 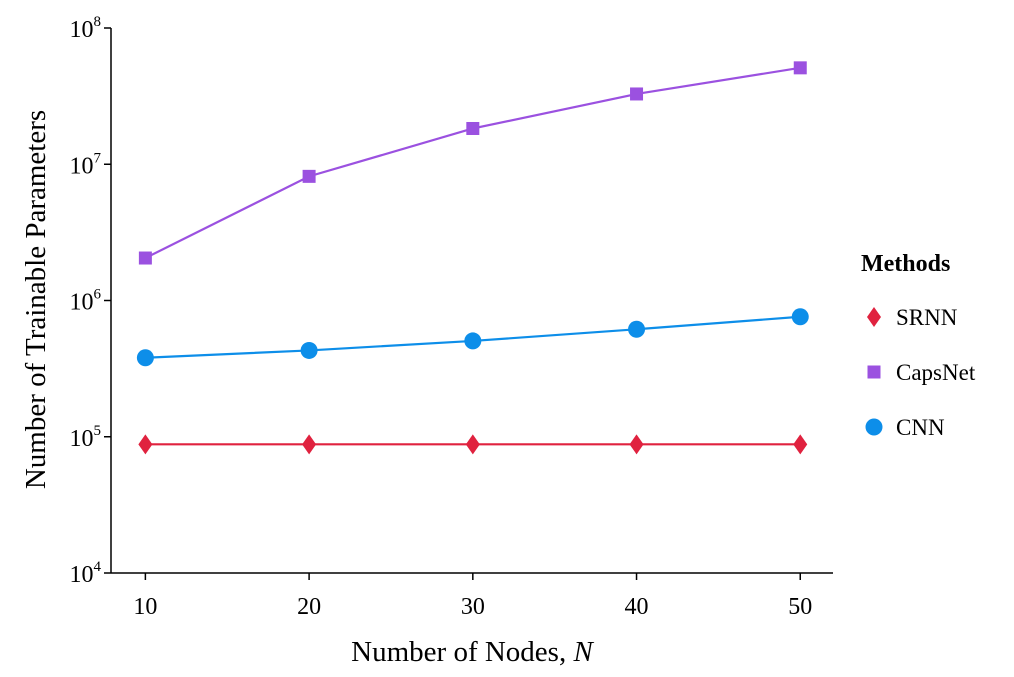 I want to click on y-tick-label: 10⁷, so click(x=86, y=164).